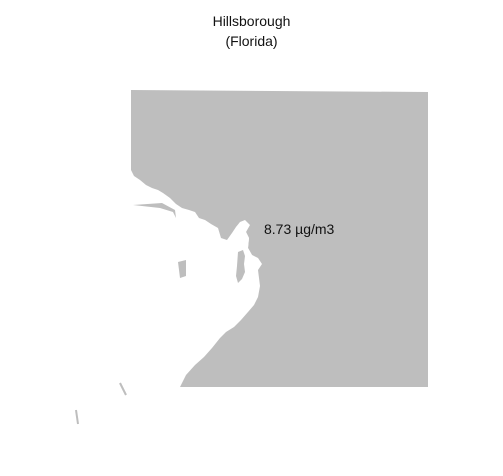  Describe the element at coordinates (299, 229) in the screenshot. I see `value-label: 8.73 µg/m3` at that location.